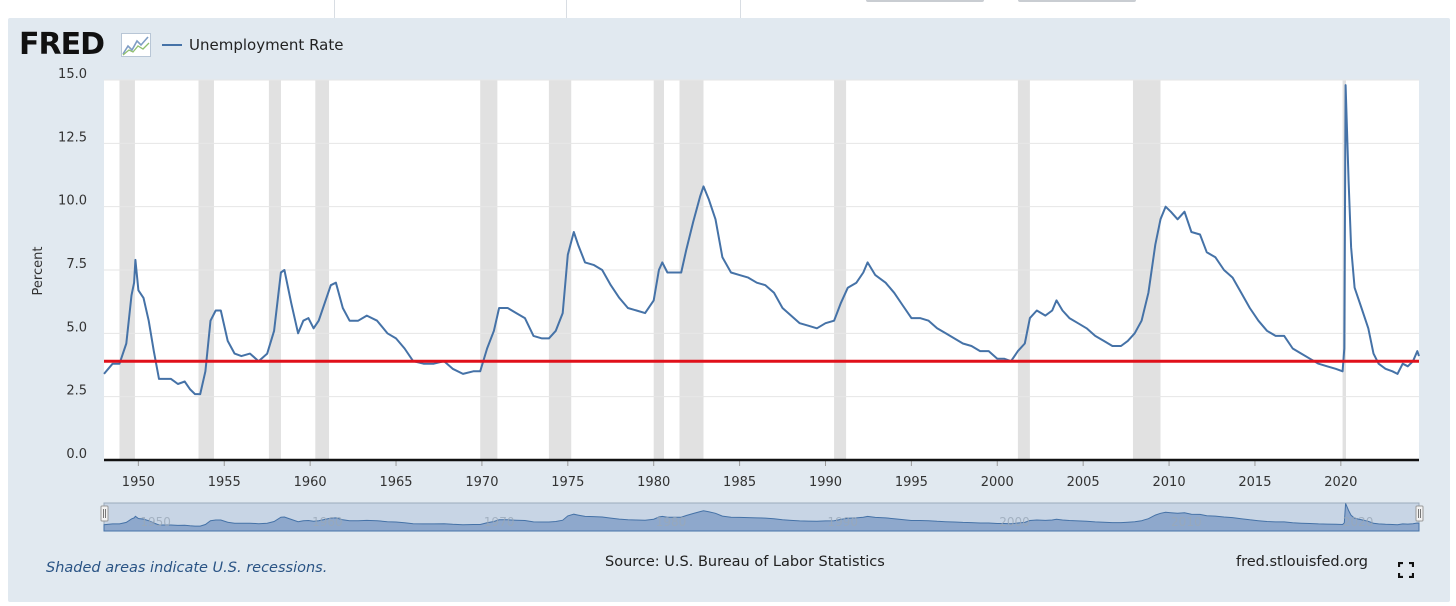 The height and width of the screenshot is (606, 1456). What do you see at coordinates (327, 522) in the screenshot?
I see `navigator-label: 1960` at bounding box center [327, 522].